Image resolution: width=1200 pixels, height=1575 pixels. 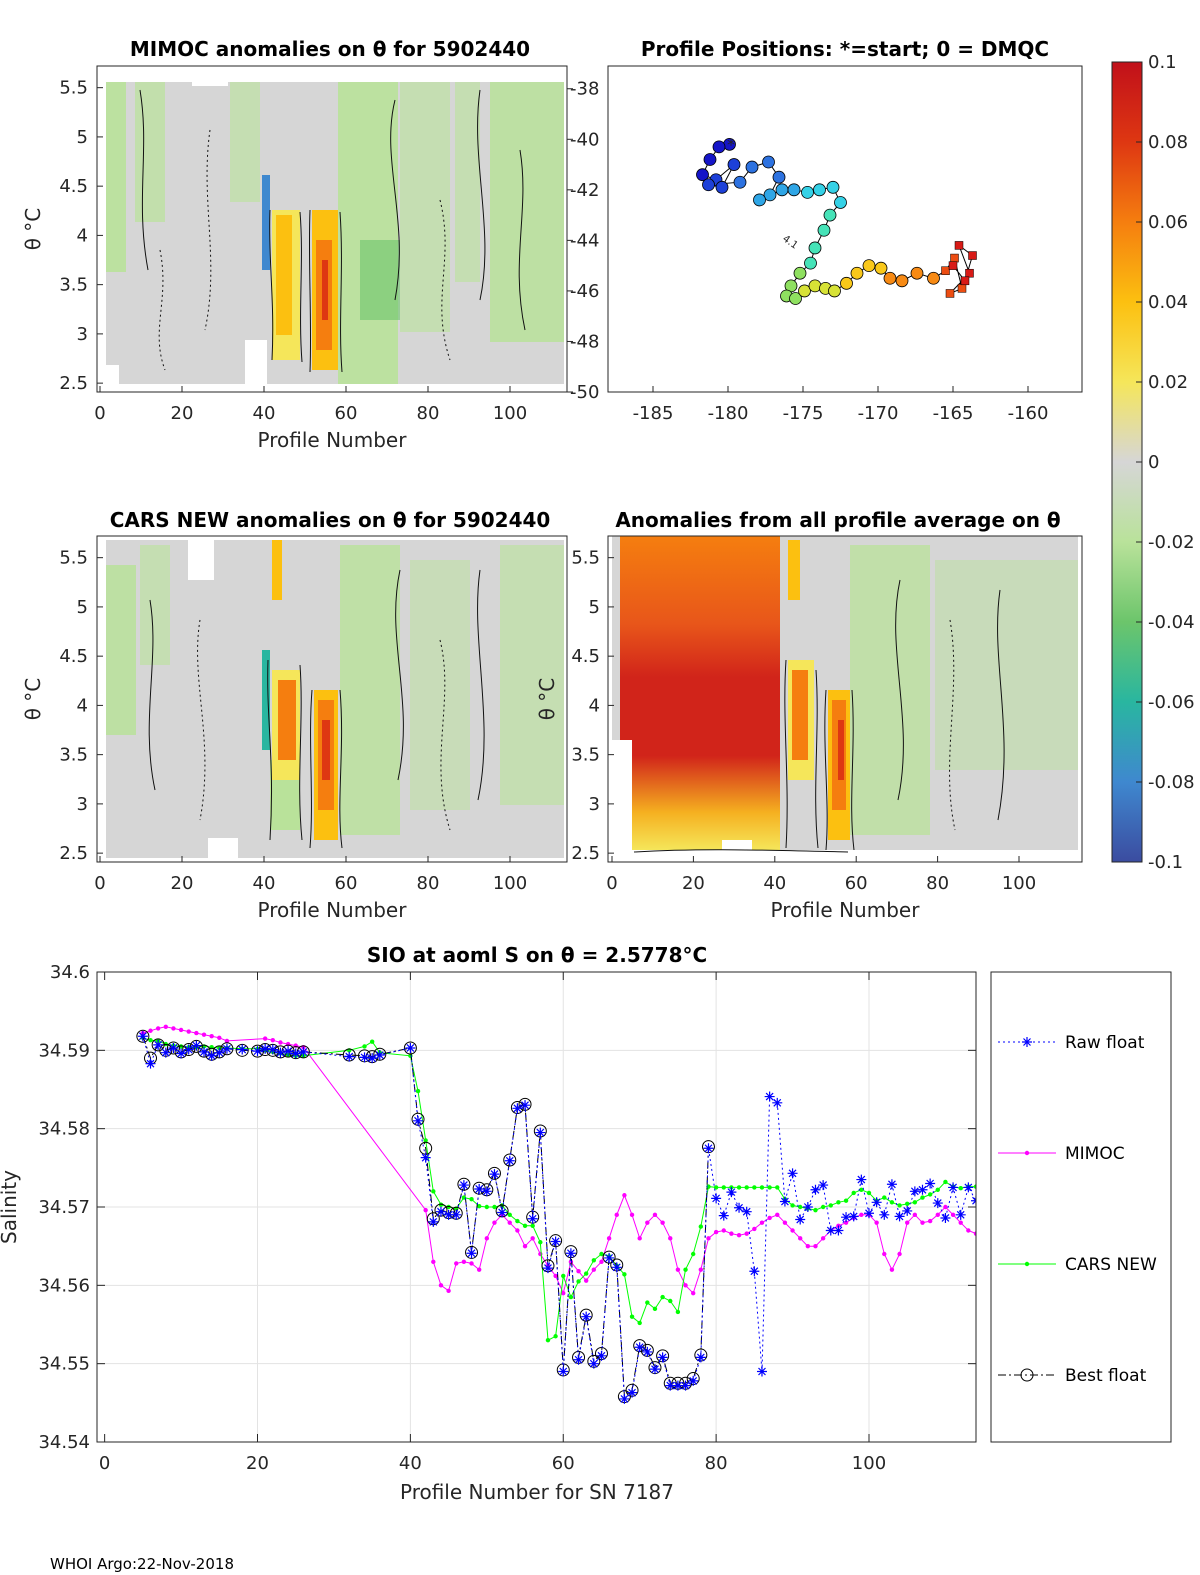 I want to click on colorbar-tick-label: -0.06, so click(x=1171, y=702).